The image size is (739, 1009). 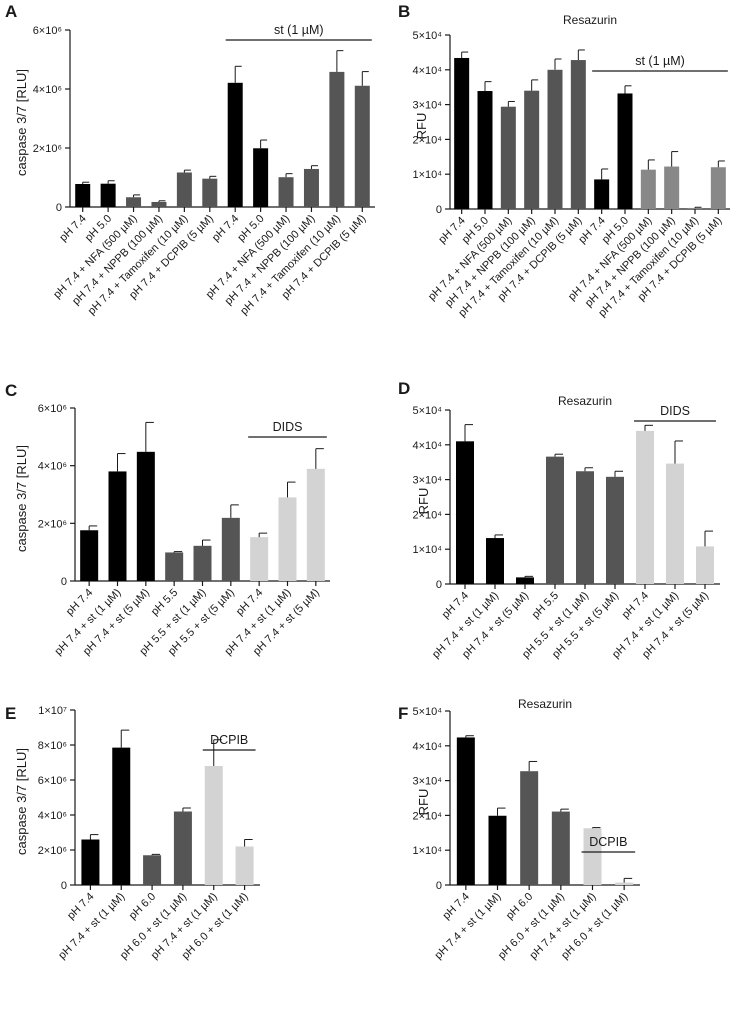 I want to click on panel-letter-d: D, so click(x=404, y=388).